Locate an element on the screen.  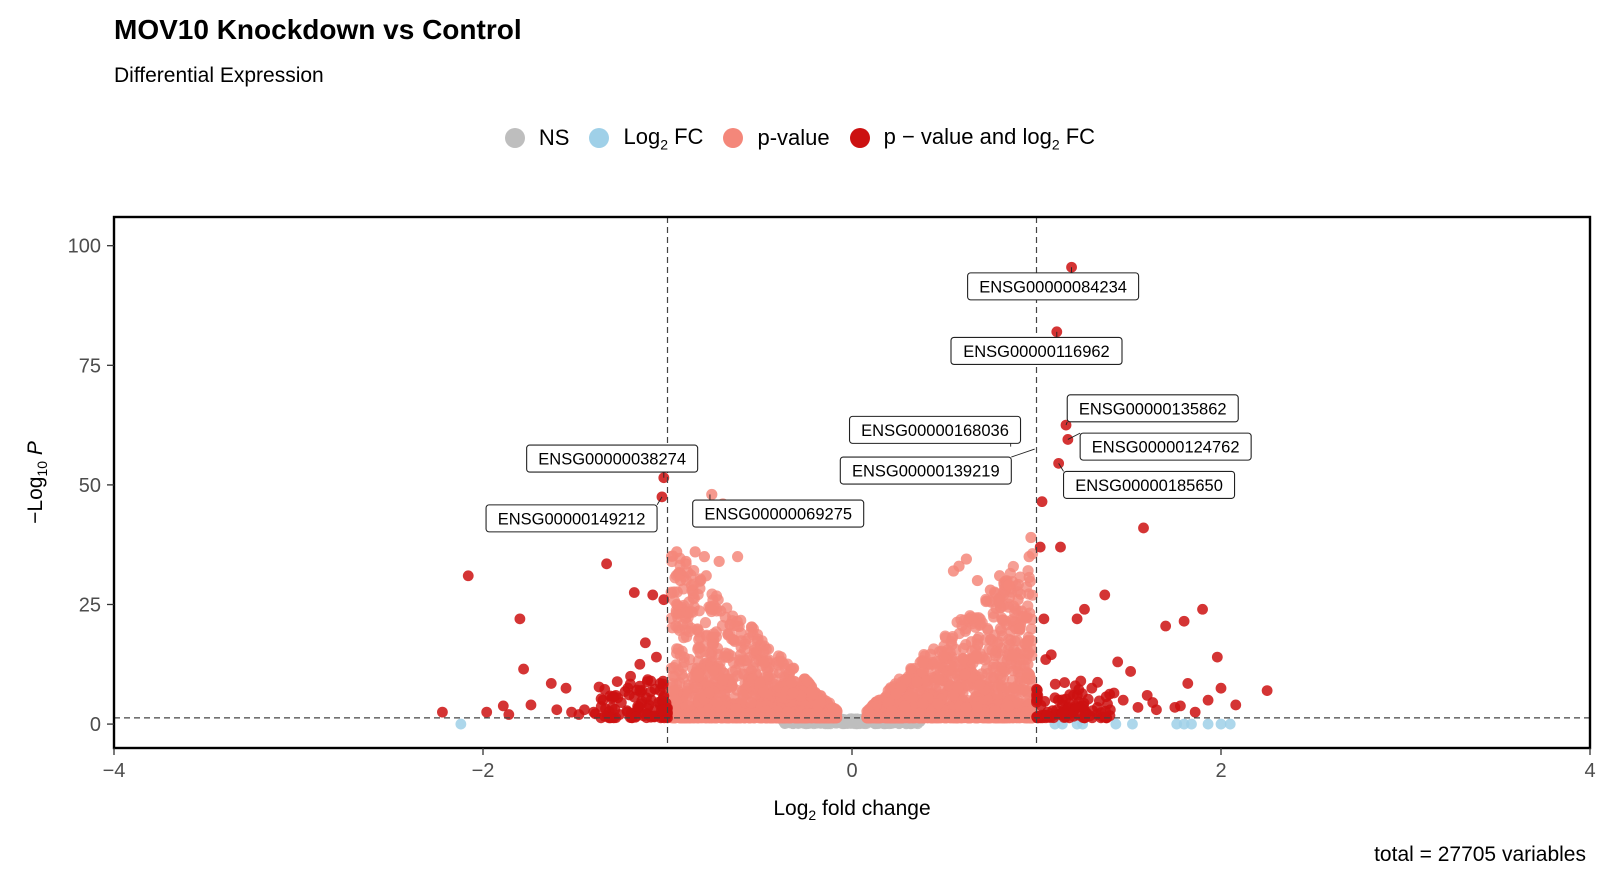
x-tick-label: −2 is located at coordinates (483, 771).